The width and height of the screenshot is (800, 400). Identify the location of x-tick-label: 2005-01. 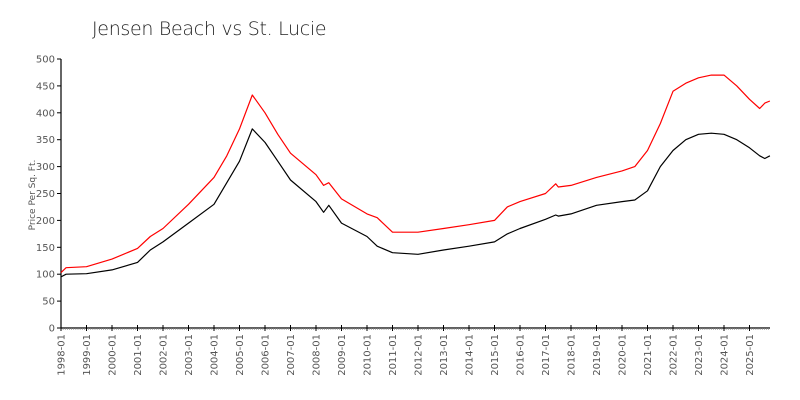
(240, 355).